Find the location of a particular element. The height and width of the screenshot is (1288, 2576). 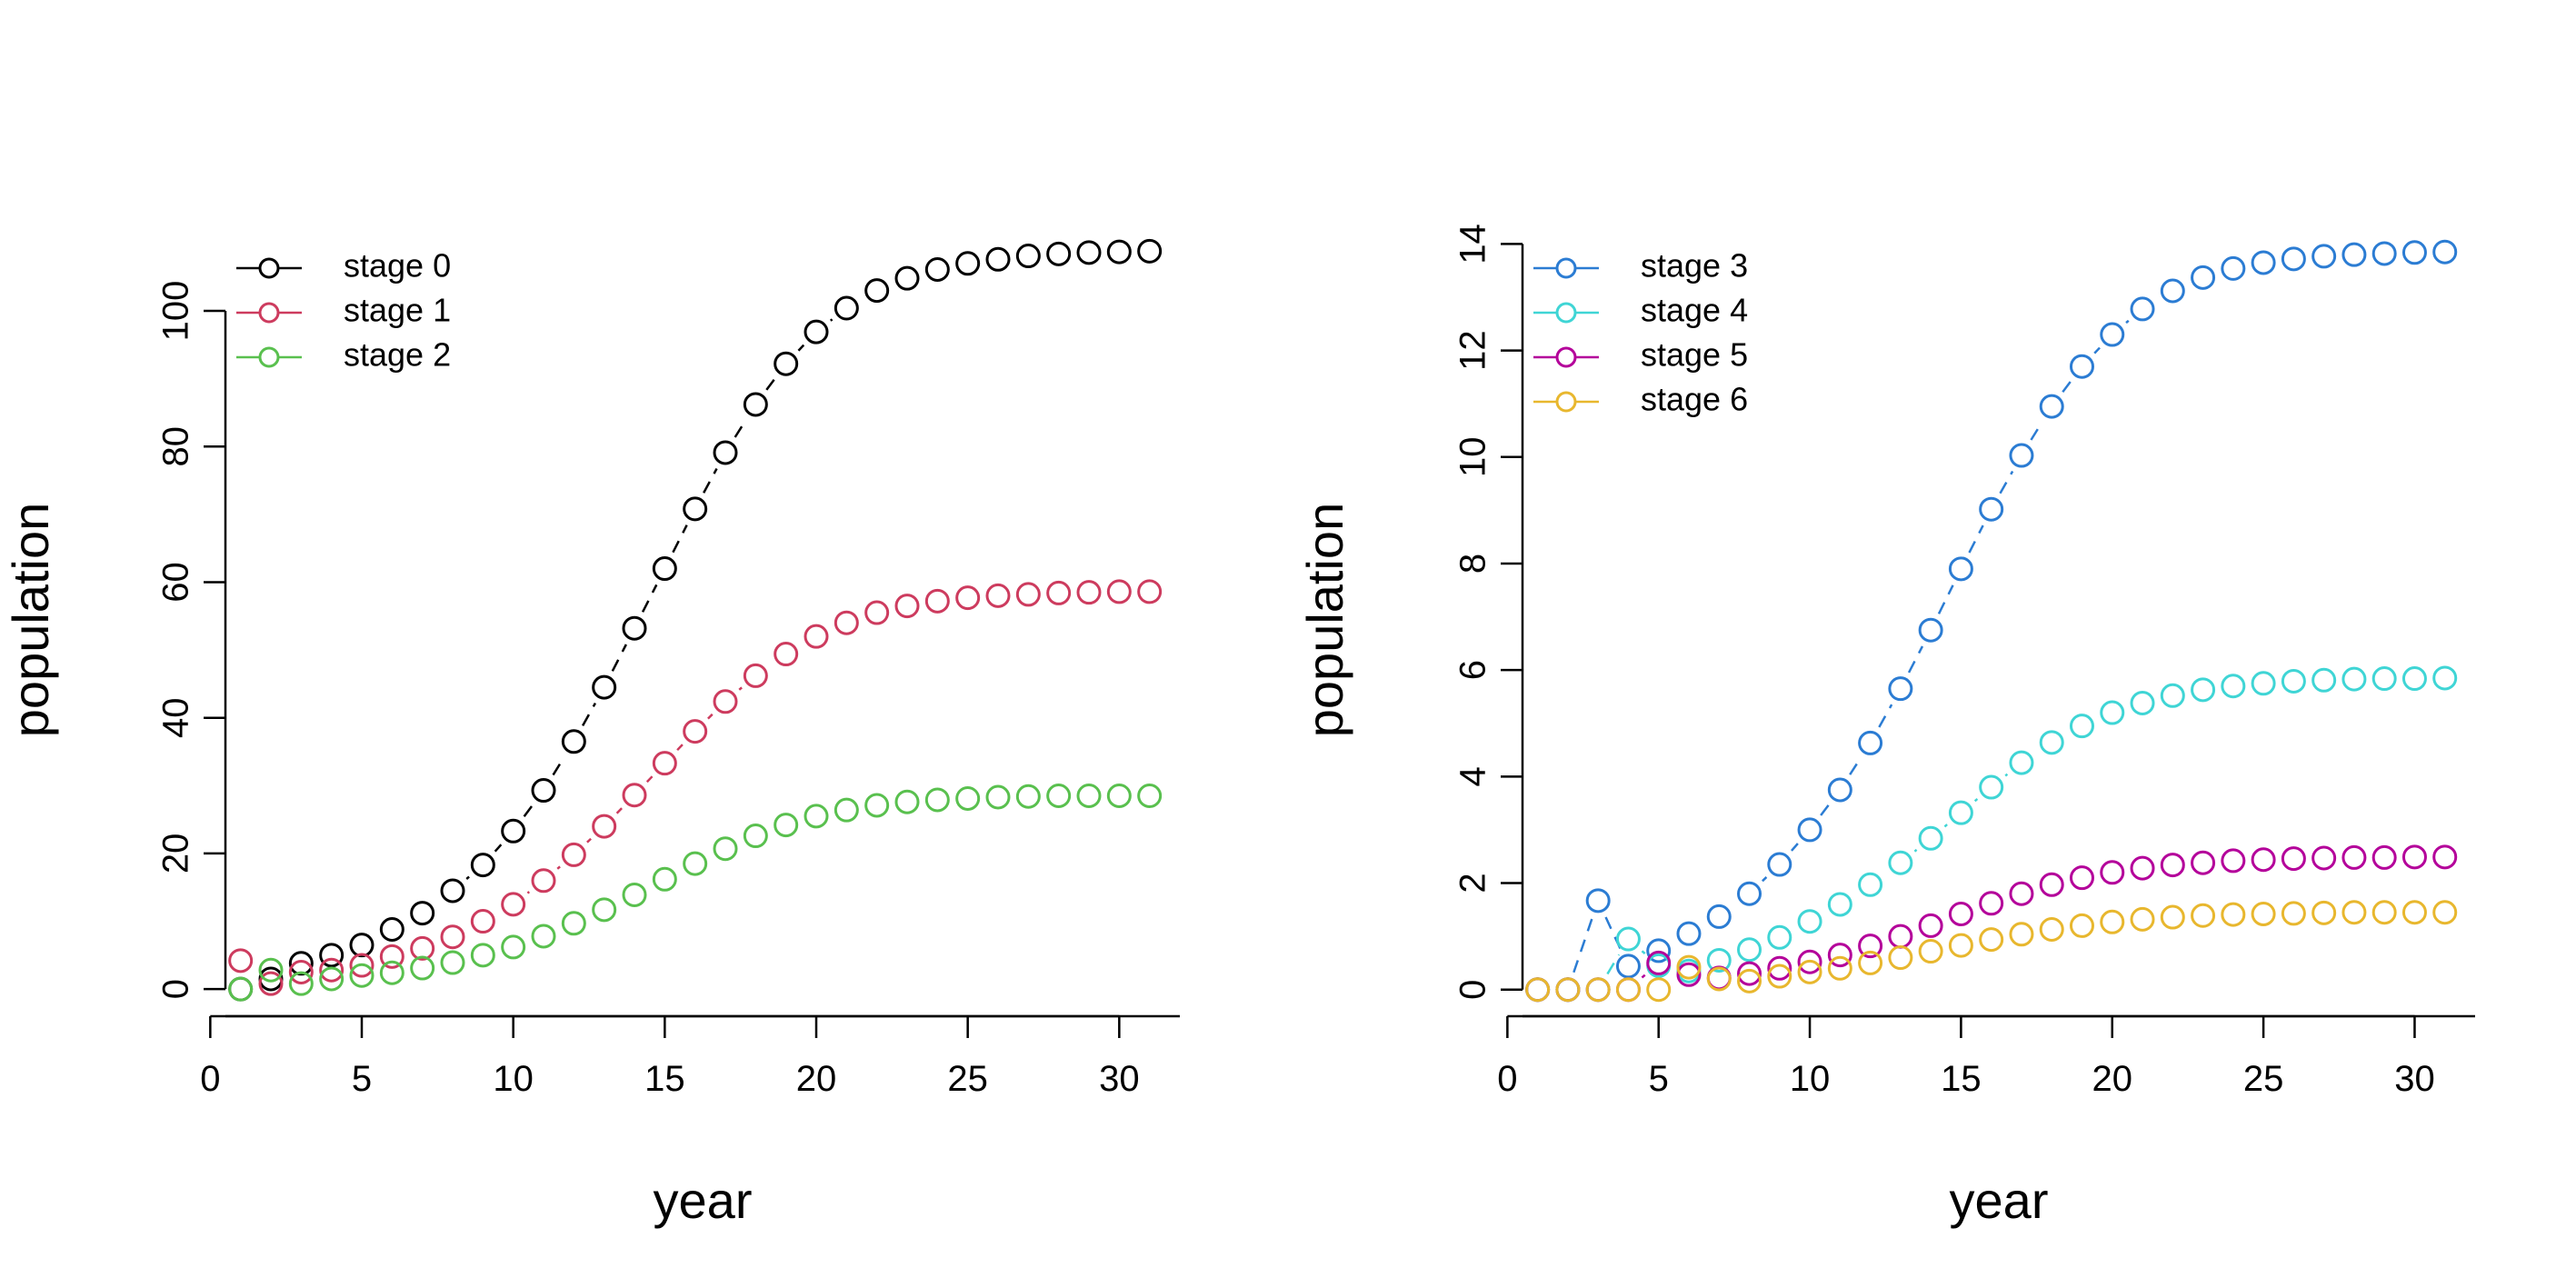

x-tick-label: 10 is located at coordinates (513, 1079).